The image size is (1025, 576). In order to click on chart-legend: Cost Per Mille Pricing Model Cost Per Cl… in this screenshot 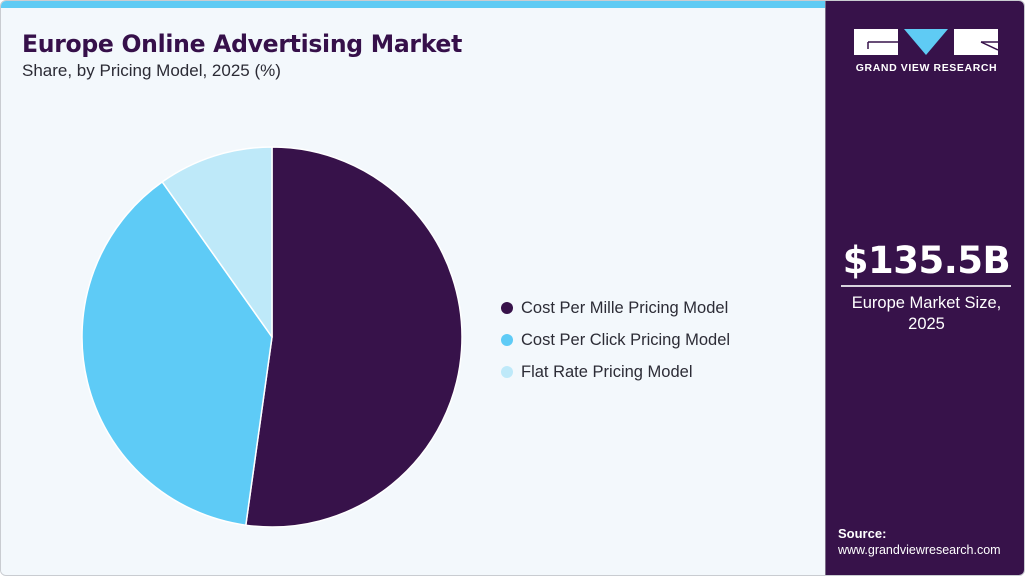, I will do `click(615, 340)`.